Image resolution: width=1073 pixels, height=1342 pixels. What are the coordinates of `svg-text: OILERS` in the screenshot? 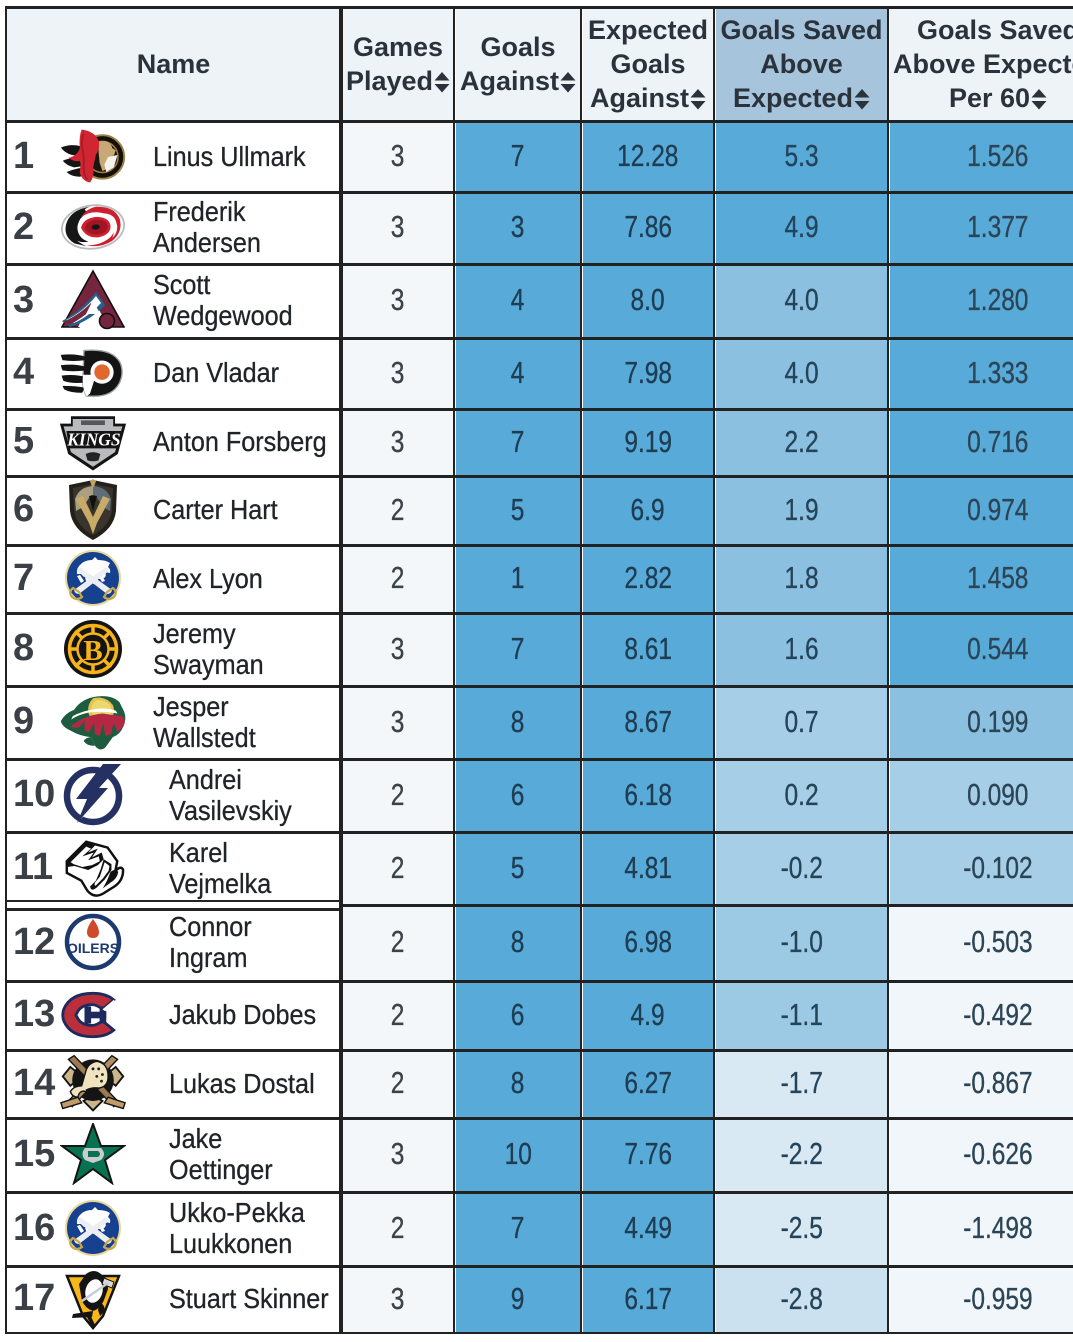 It's located at (93, 948).